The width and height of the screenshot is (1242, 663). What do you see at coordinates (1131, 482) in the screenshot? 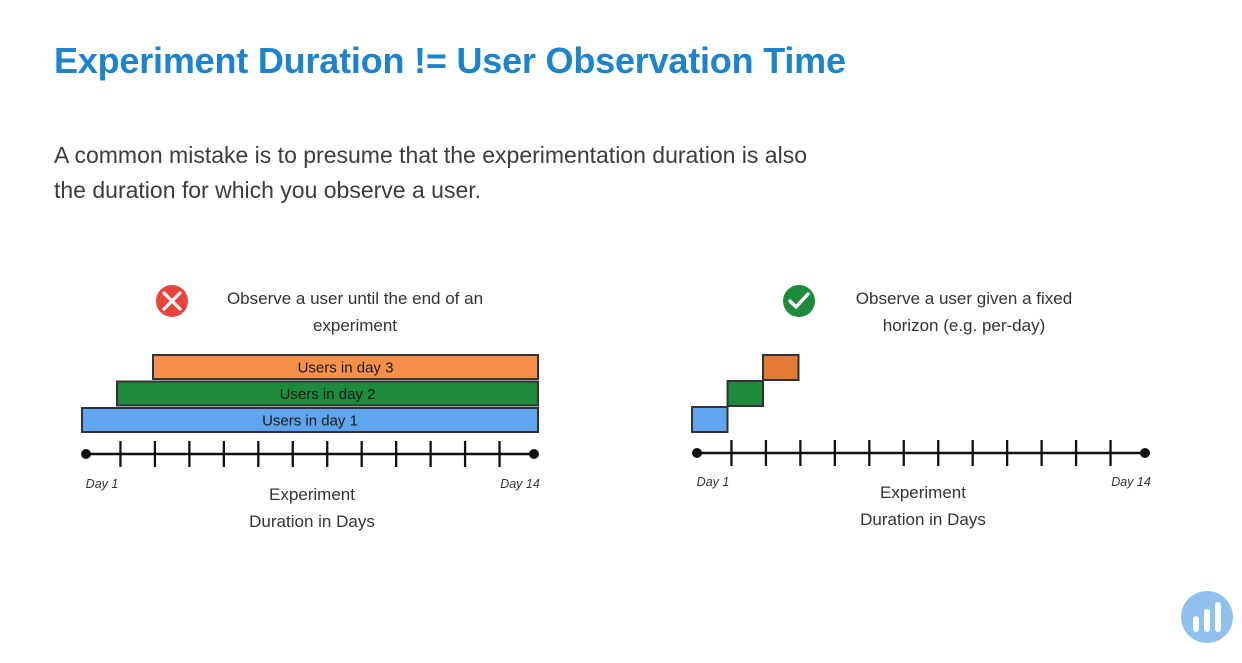
I see `right-axis-end-label: Day 14` at bounding box center [1131, 482].